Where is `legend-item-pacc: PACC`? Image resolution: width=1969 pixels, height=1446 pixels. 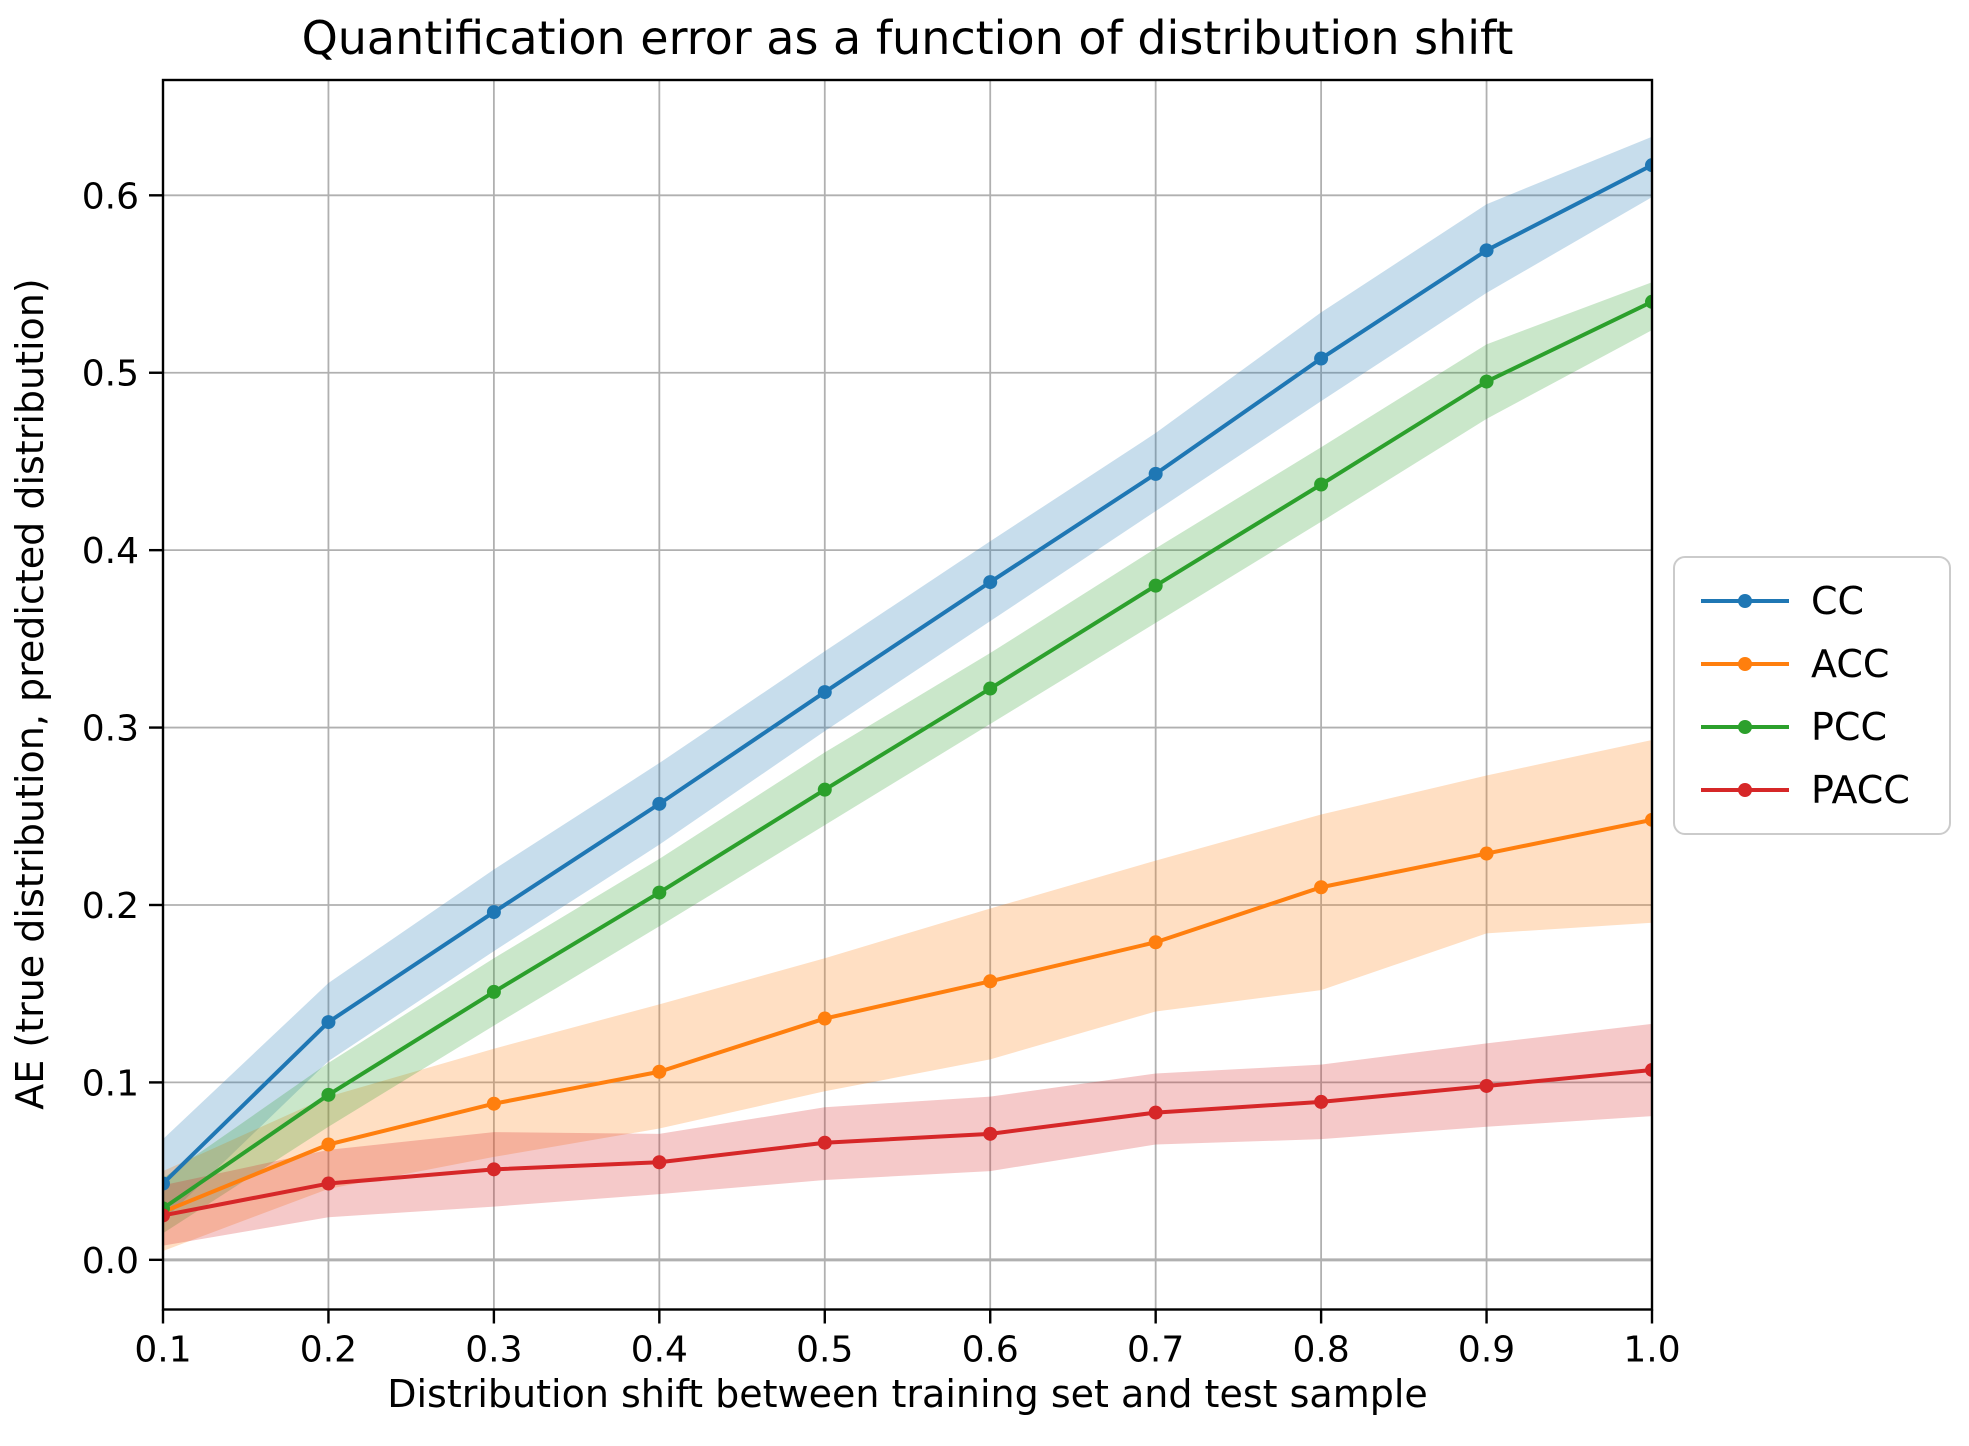 legend-item-pacc: PACC is located at coordinates (1812, 790).